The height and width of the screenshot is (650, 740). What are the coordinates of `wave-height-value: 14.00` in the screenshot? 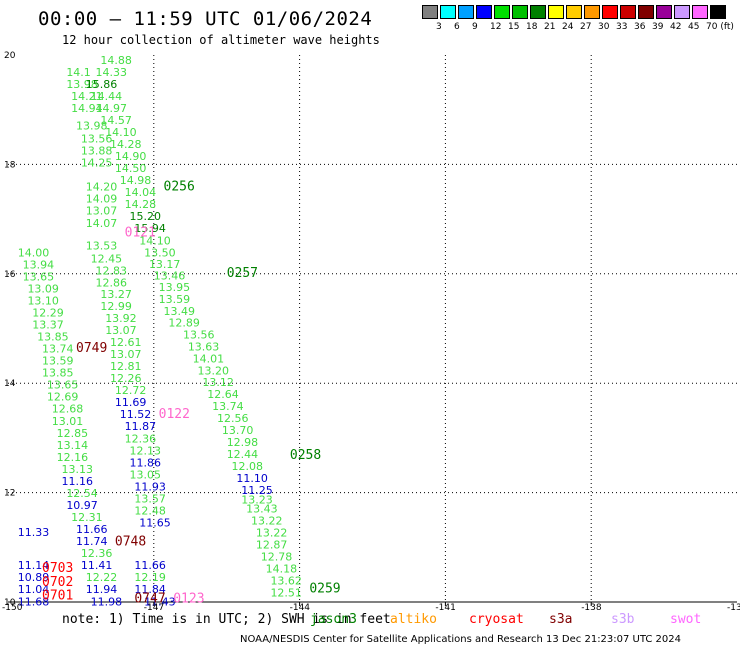 It's located at (34, 252).